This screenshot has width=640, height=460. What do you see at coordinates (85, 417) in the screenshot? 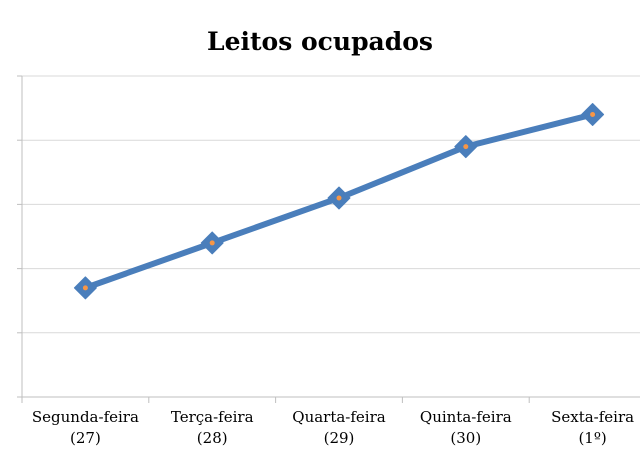
I see `x-tick-label-day: Segunda-feira` at bounding box center [85, 417].